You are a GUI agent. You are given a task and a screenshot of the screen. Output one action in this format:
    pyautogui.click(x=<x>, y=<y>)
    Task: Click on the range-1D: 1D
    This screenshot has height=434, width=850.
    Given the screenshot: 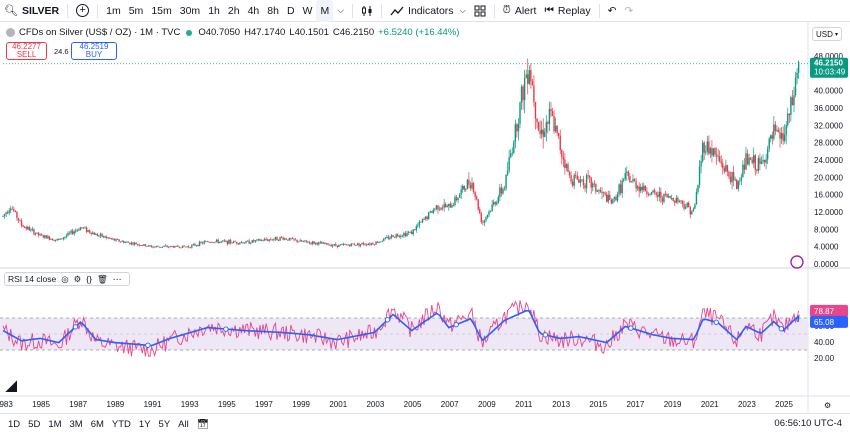 What is the action you would take?
    pyautogui.click(x=14, y=424)
    